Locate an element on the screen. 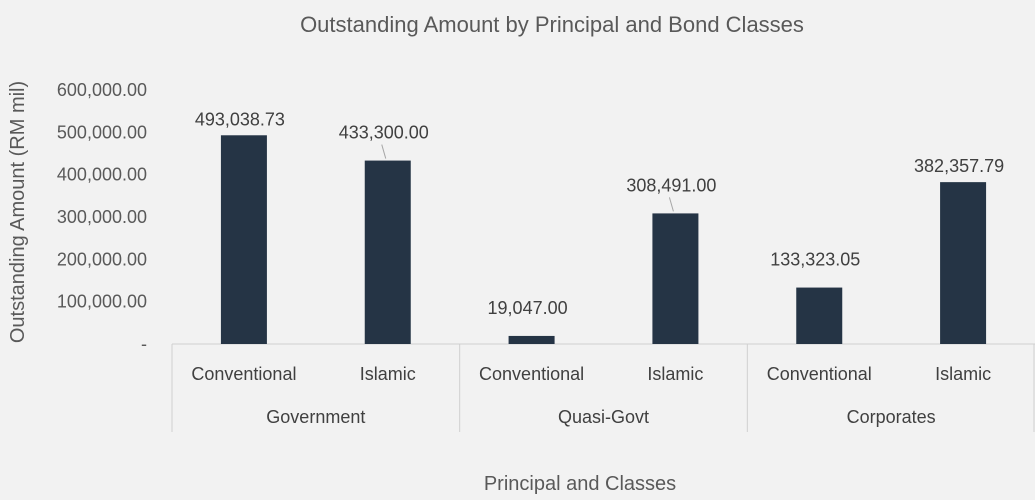 The width and height of the screenshot is (1035, 500). y-tick-label: 300,000.00 is located at coordinates (102, 217).